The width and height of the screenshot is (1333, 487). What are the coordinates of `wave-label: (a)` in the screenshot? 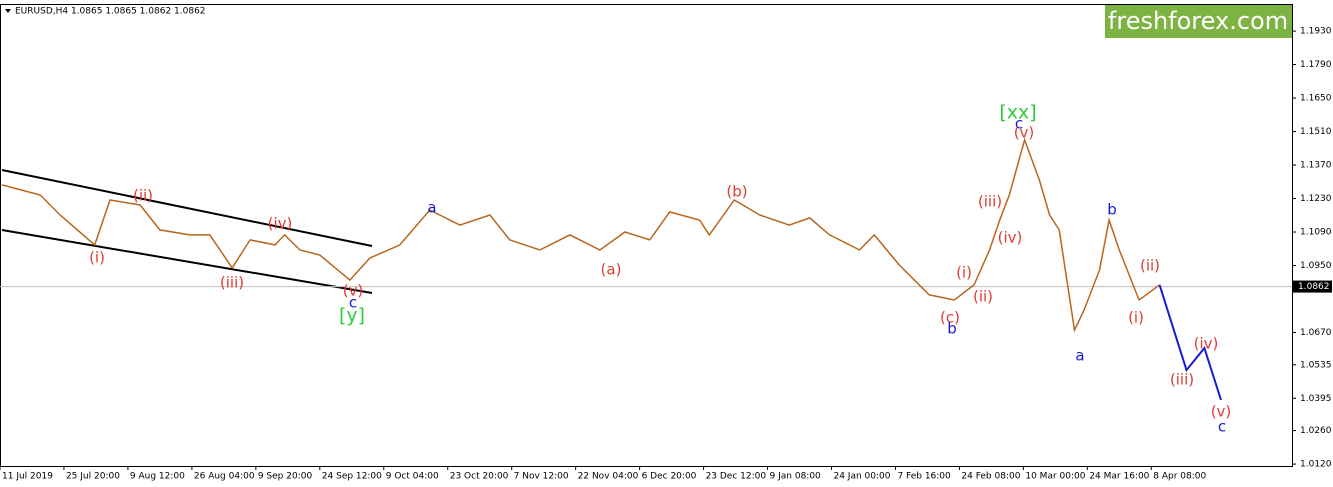 It's located at (611, 270).